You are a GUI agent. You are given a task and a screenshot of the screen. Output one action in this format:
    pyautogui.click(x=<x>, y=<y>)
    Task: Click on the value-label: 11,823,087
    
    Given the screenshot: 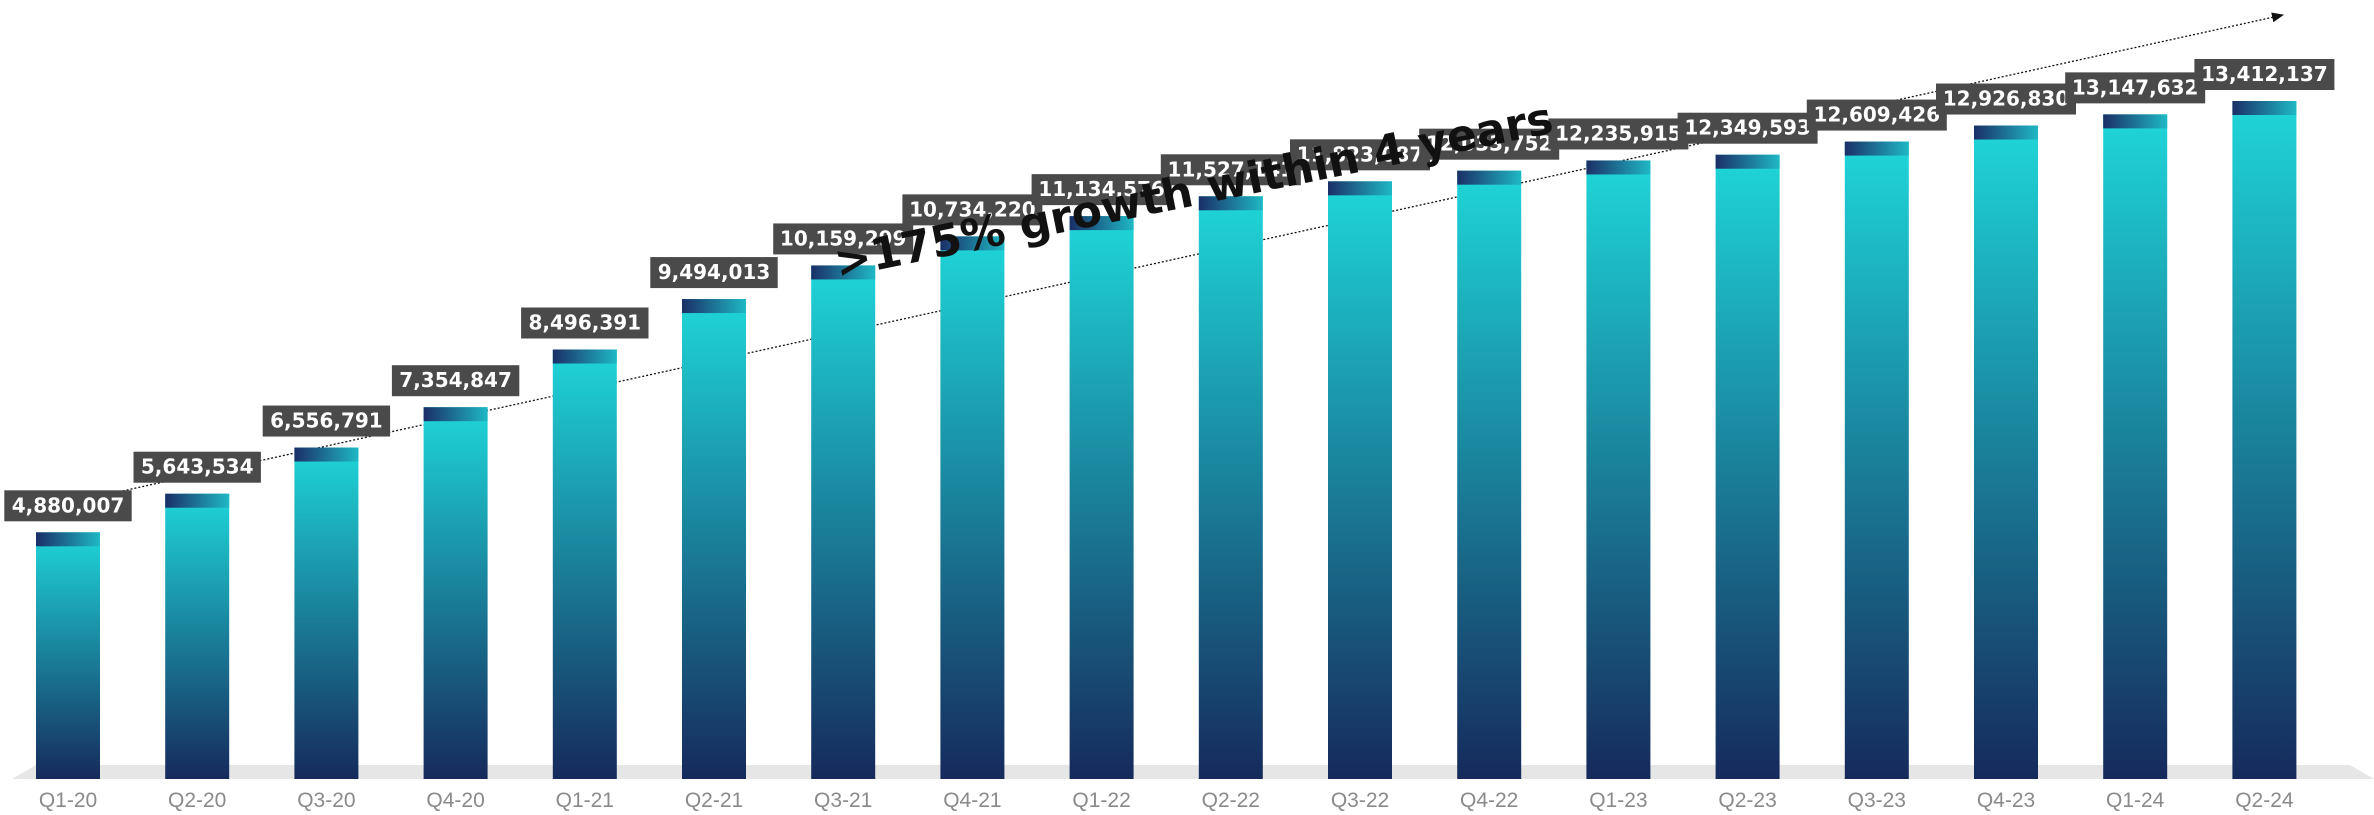 What is the action you would take?
    pyautogui.click(x=1360, y=155)
    